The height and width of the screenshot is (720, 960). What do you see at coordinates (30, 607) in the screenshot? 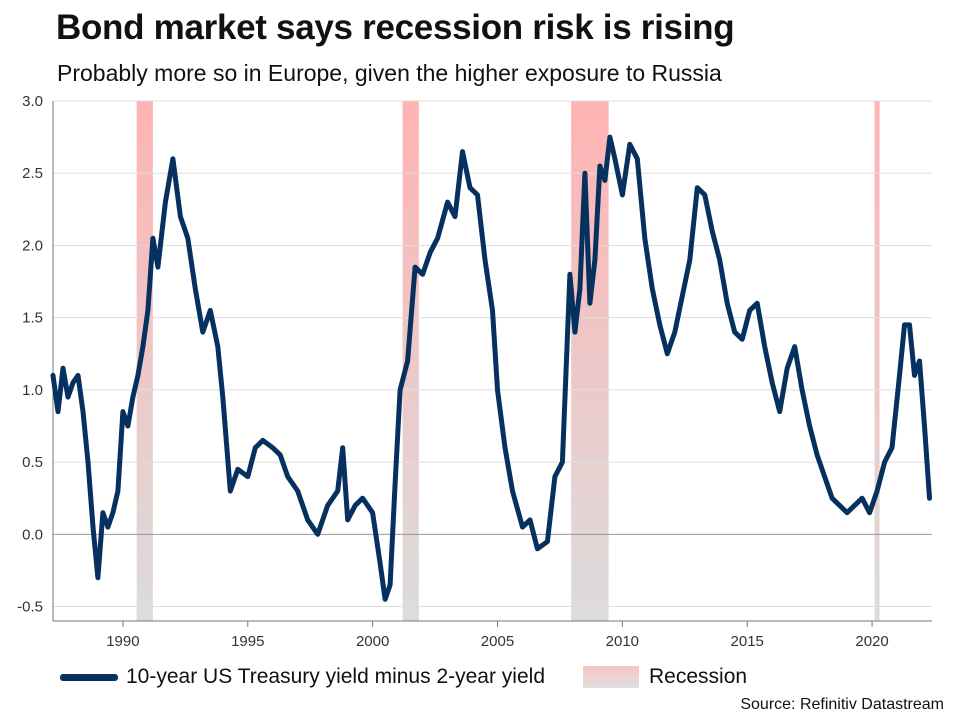
I see `y-tick-label: -0.5` at bounding box center [30, 607].